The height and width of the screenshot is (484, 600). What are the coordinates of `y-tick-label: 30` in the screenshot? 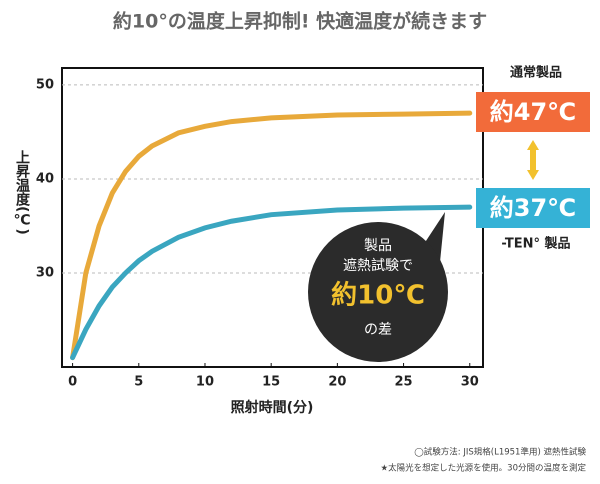 It's located at (45, 272).